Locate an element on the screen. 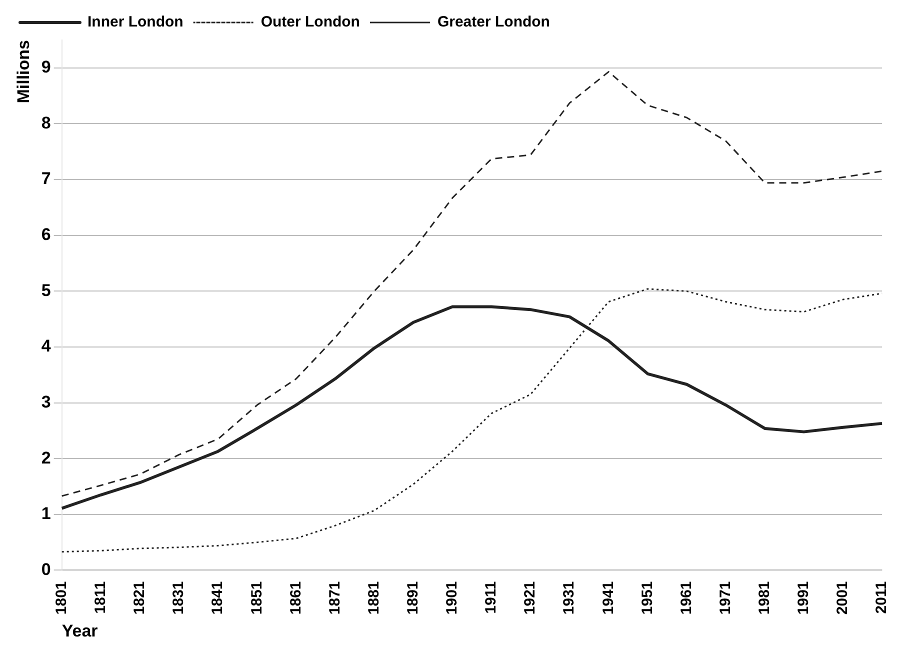 This screenshot has width=912, height=651. x-tick-label: 1961 is located at coordinates (686, 598).